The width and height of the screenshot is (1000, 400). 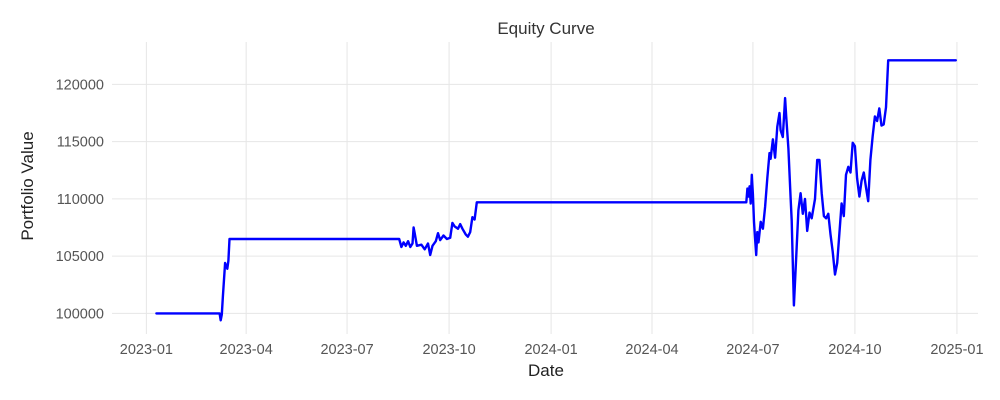 I want to click on y-tick-label: 100000, so click(x=80, y=314).